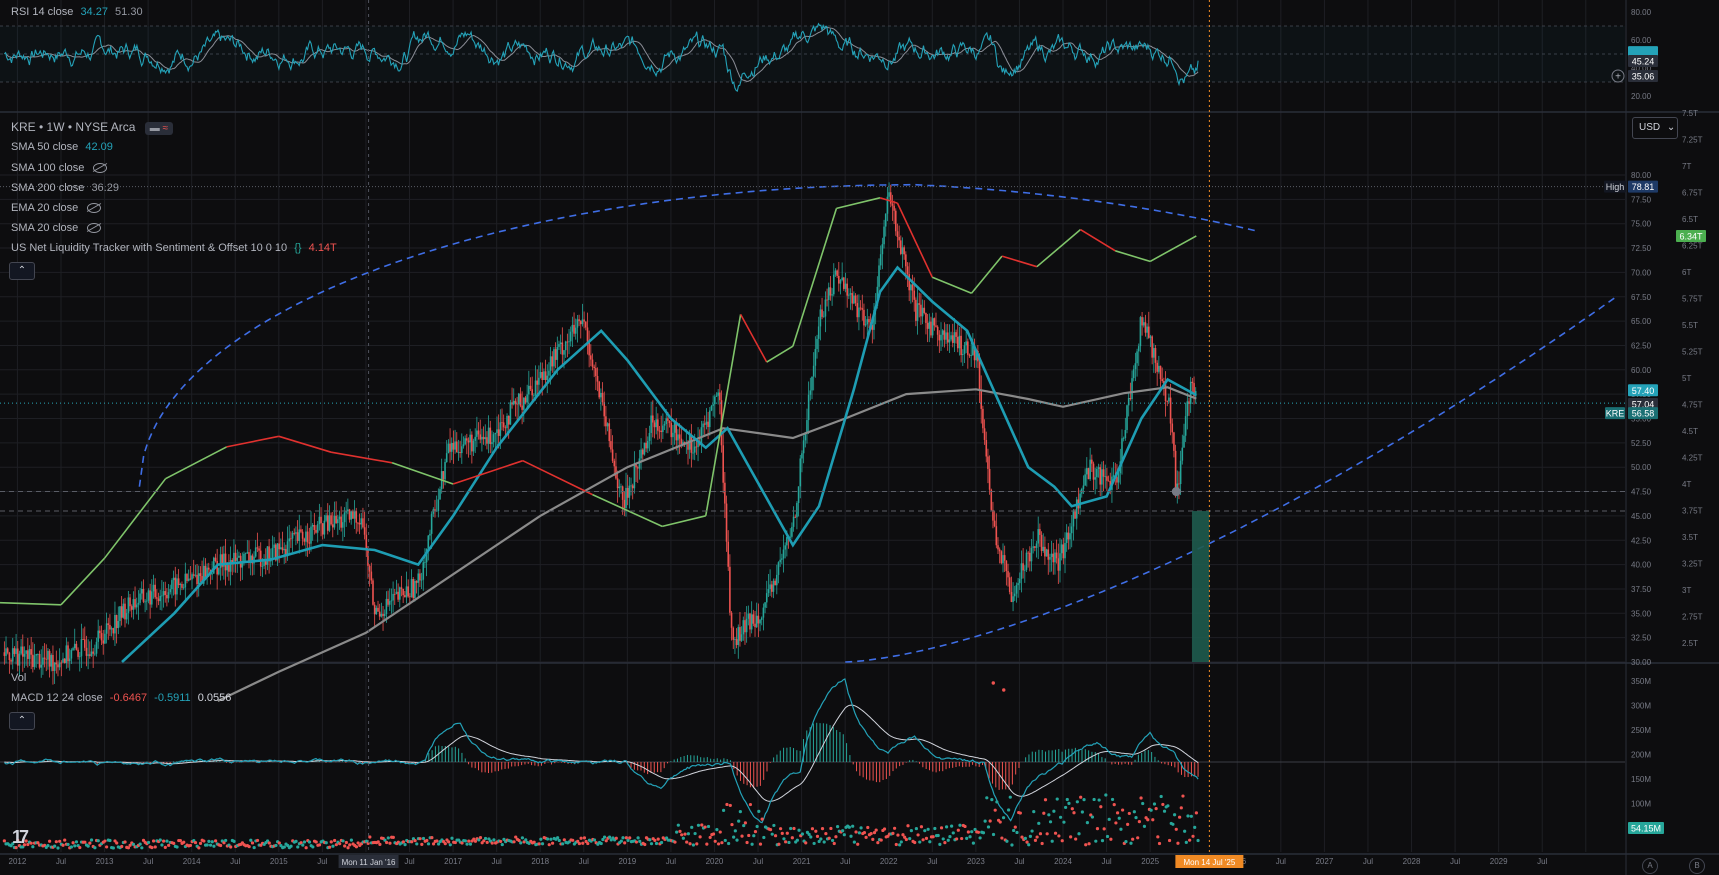  What do you see at coordinates (65, 188) in the screenshot?
I see `sma200-legend: SMA 200 close 36.29` at bounding box center [65, 188].